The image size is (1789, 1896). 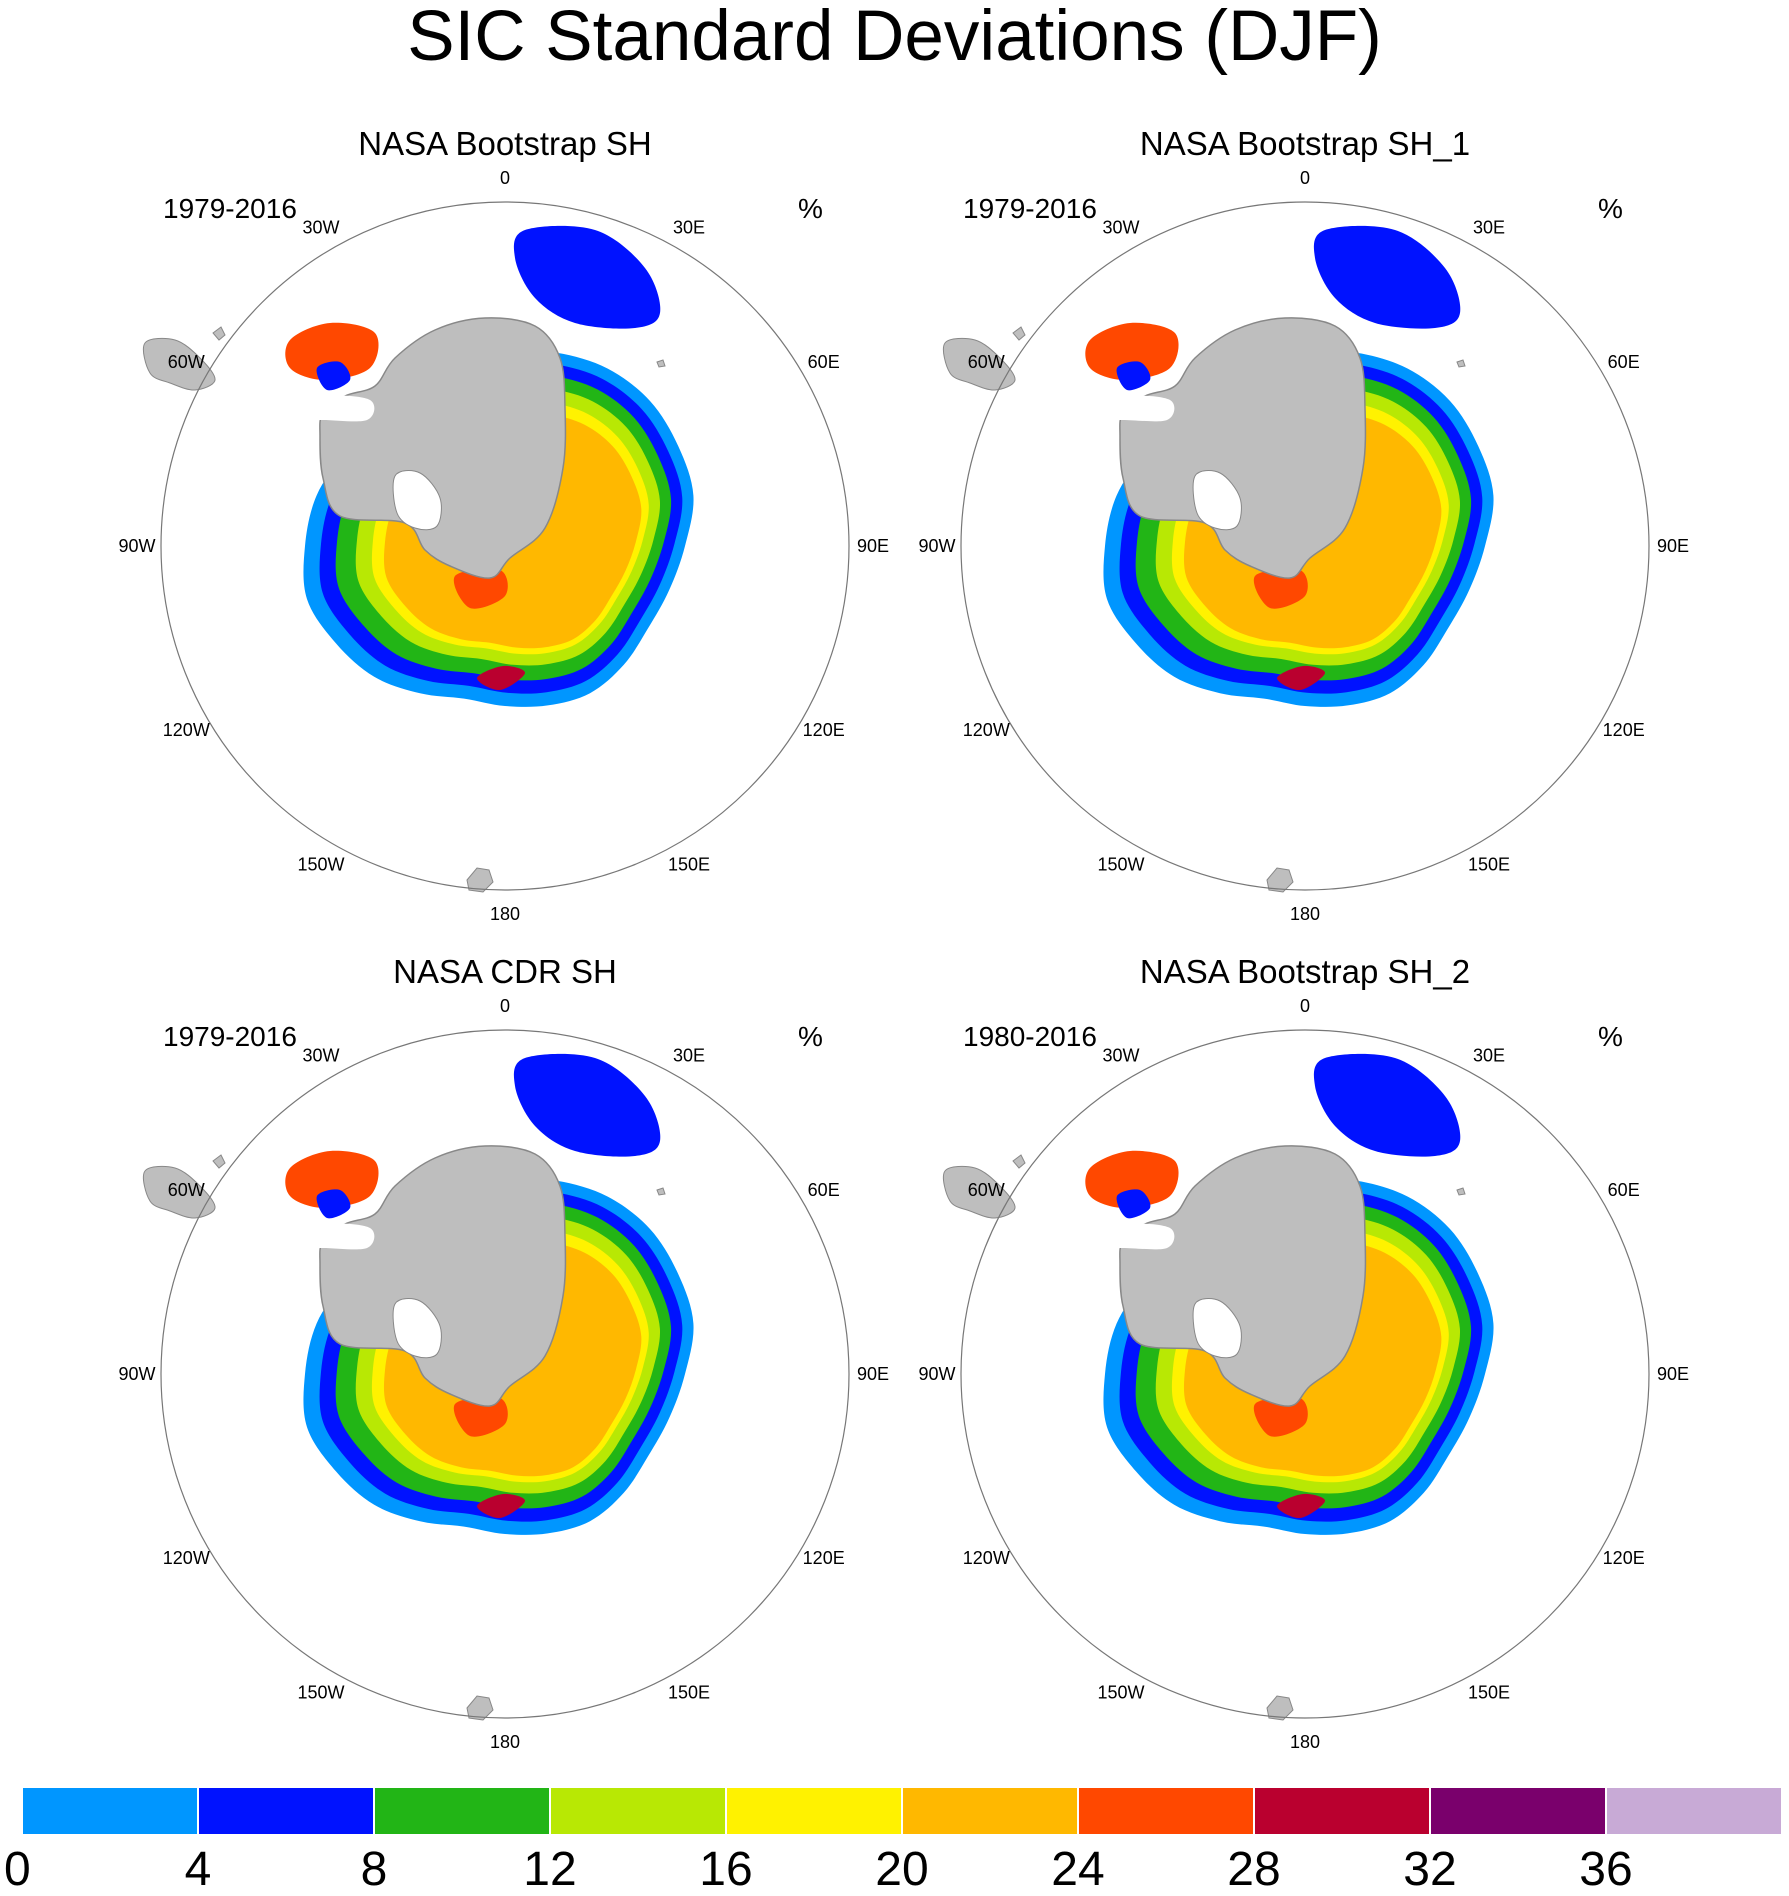 I want to click on colorbar-tick-label: 16, so click(x=726, y=1869).